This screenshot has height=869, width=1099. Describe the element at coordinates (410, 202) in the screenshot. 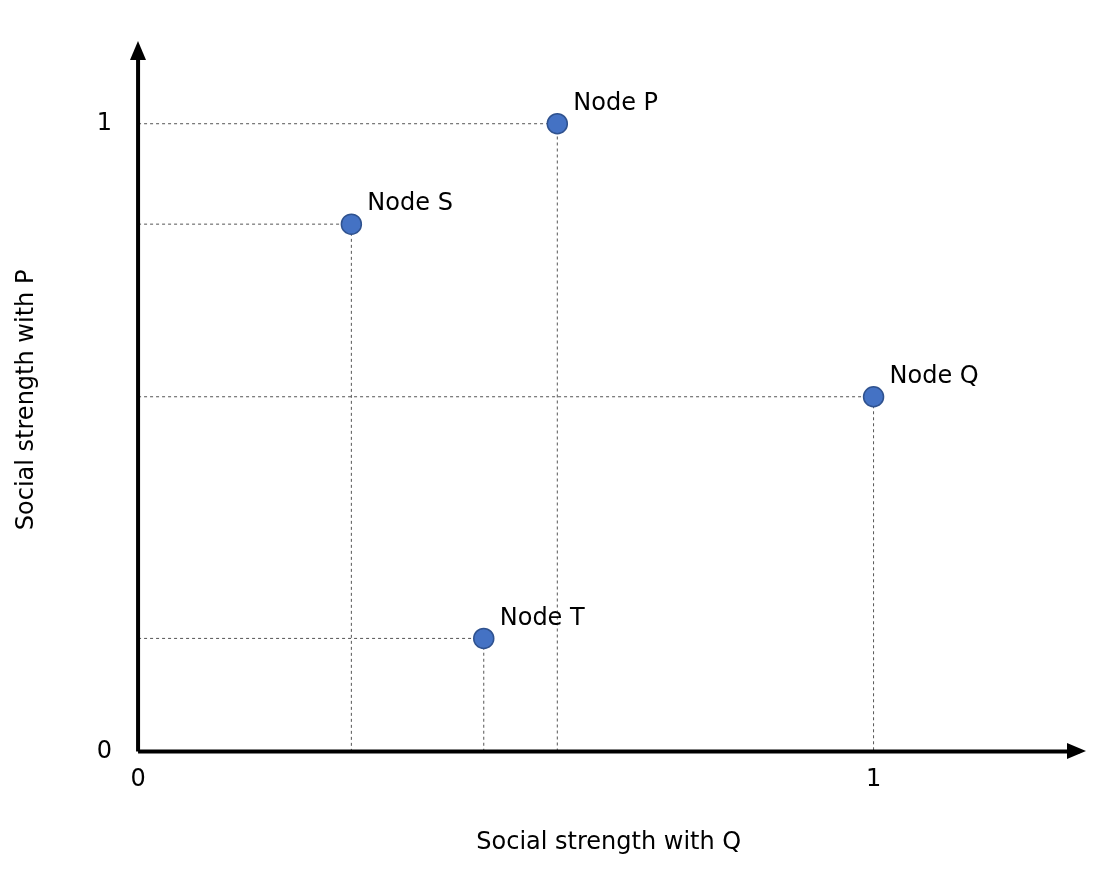

I see `annotation: Node S` at that location.